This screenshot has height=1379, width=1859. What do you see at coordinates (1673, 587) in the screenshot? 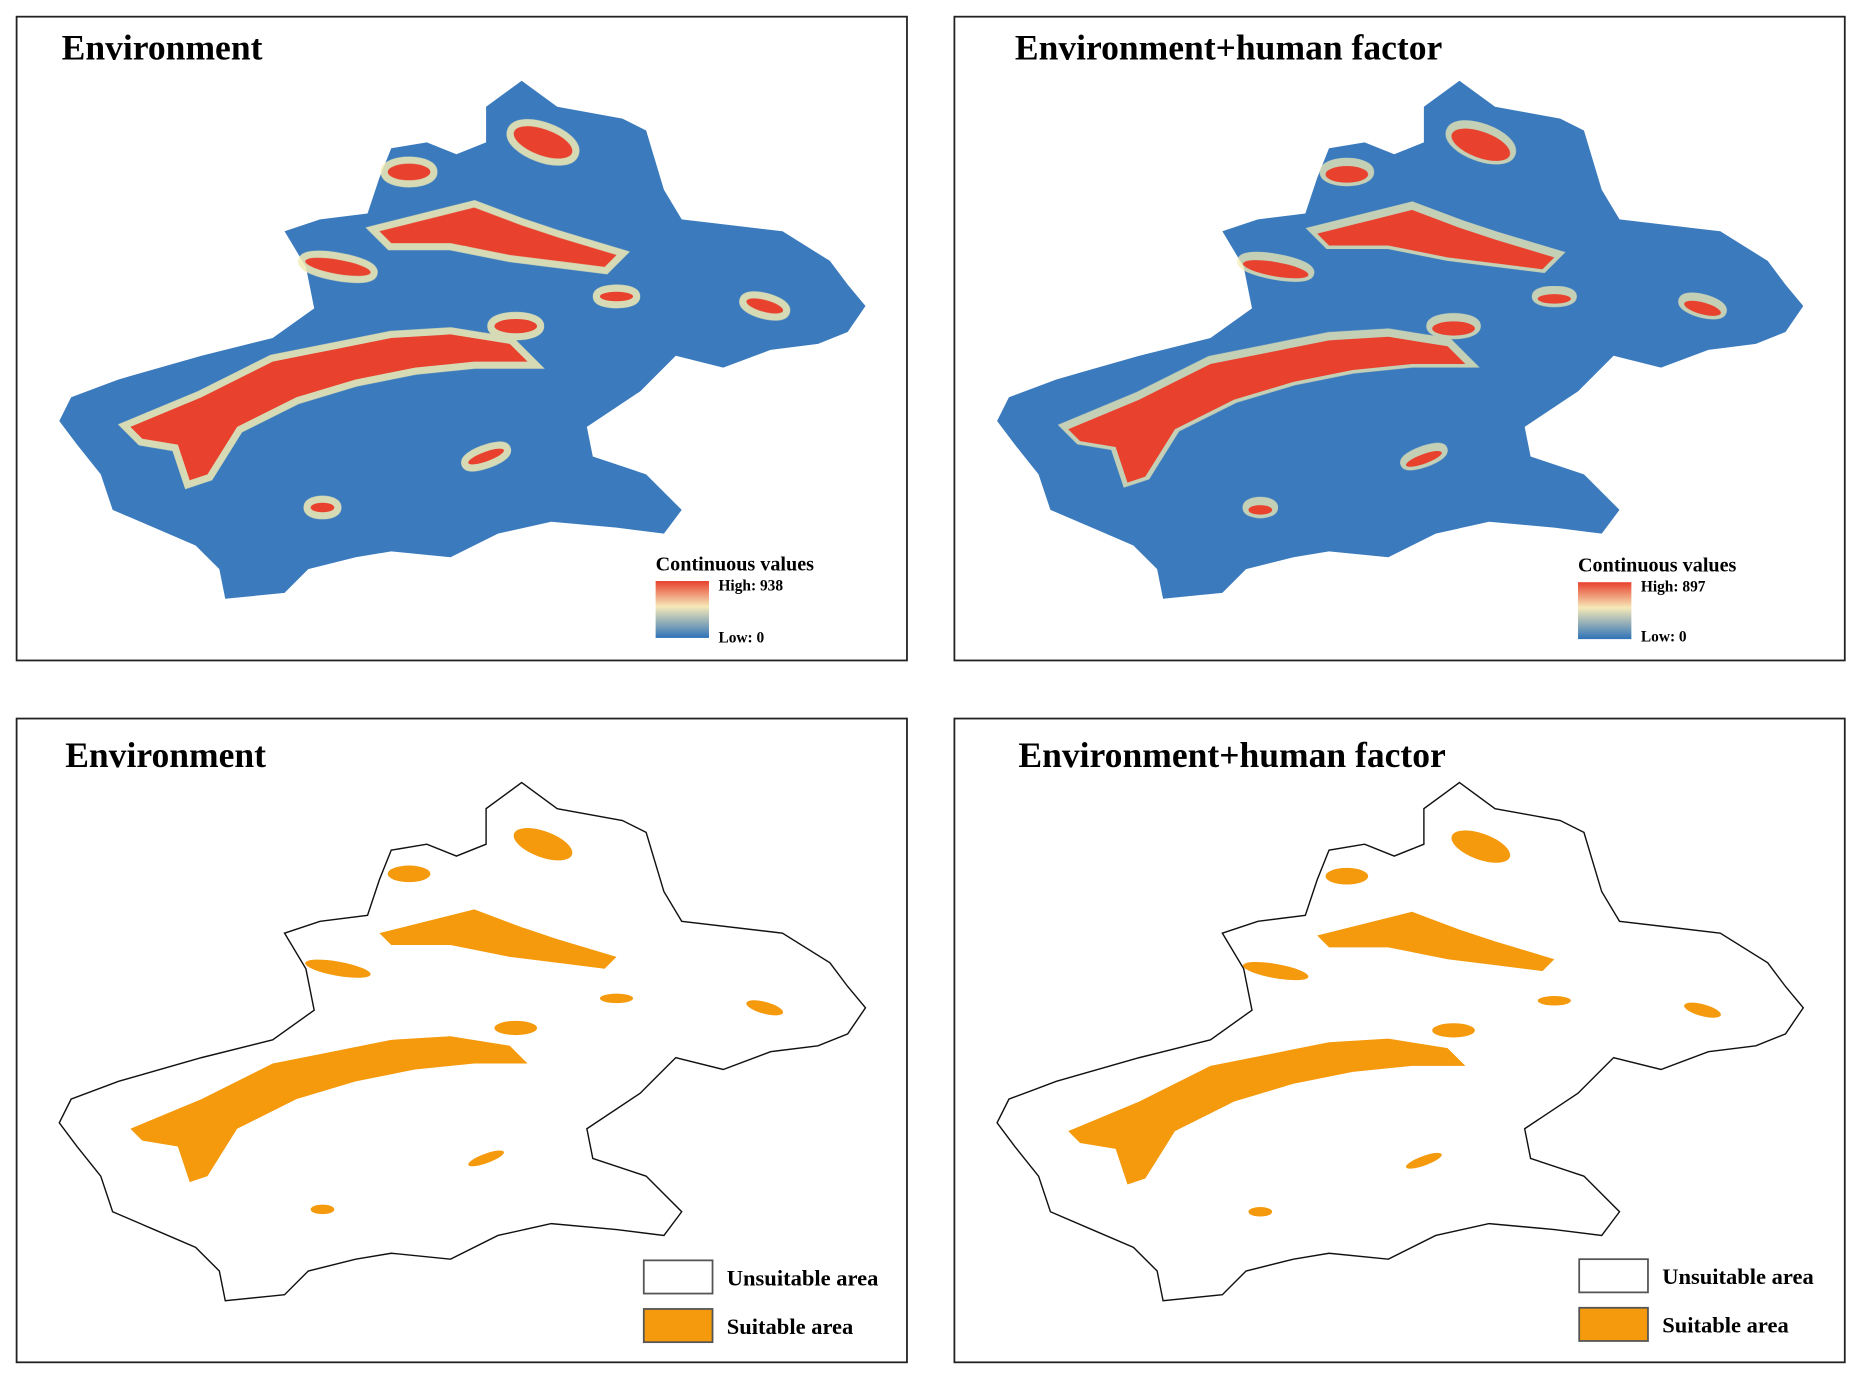
I see `legend-high: High: 897` at bounding box center [1673, 587].